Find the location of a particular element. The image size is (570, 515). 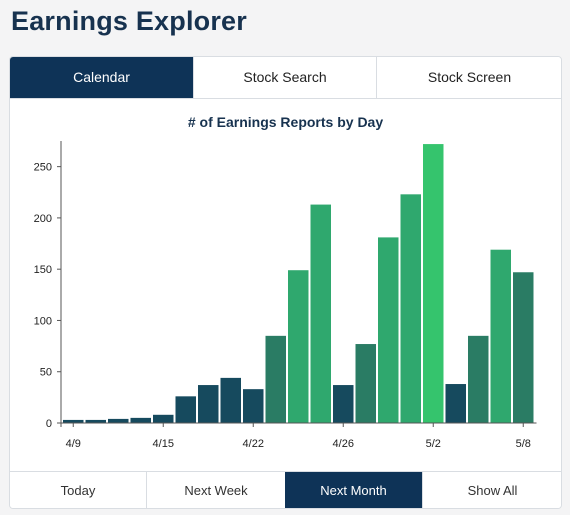

view-tabs: Calendar Stock Search Stock Screen is located at coordinates (285, 78).